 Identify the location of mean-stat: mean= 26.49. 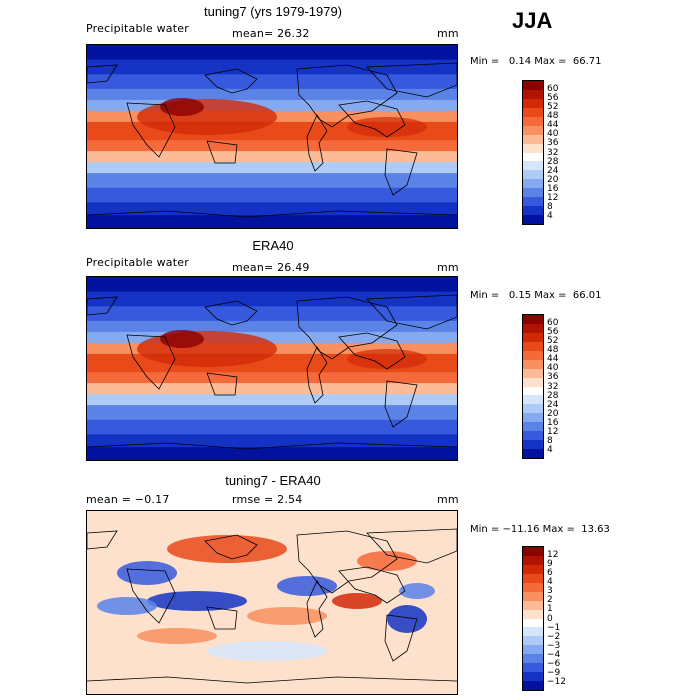
(271, 267).